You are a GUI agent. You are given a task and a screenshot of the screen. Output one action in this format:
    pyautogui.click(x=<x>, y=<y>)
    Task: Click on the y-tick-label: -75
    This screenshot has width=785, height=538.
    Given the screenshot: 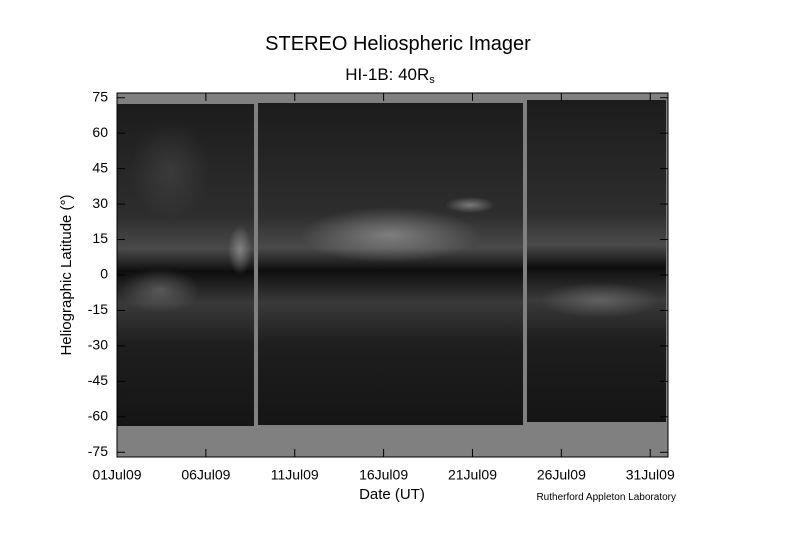 What is the action you would take?
    pyautogui.click(x=98, y=451)
    